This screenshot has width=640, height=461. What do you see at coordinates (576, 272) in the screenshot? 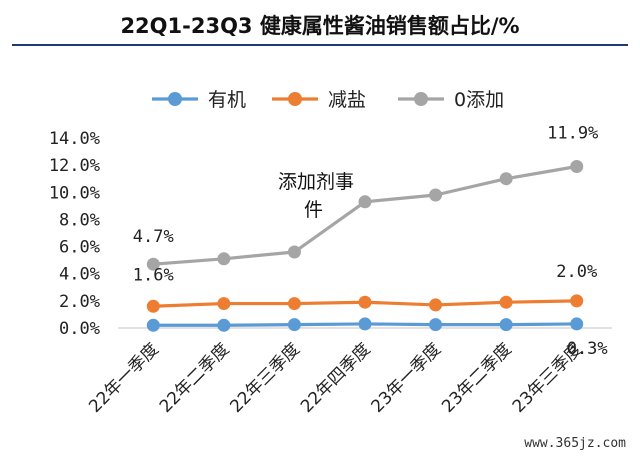
I see `data-label: 2.0%` at bounding box center [576, 272].